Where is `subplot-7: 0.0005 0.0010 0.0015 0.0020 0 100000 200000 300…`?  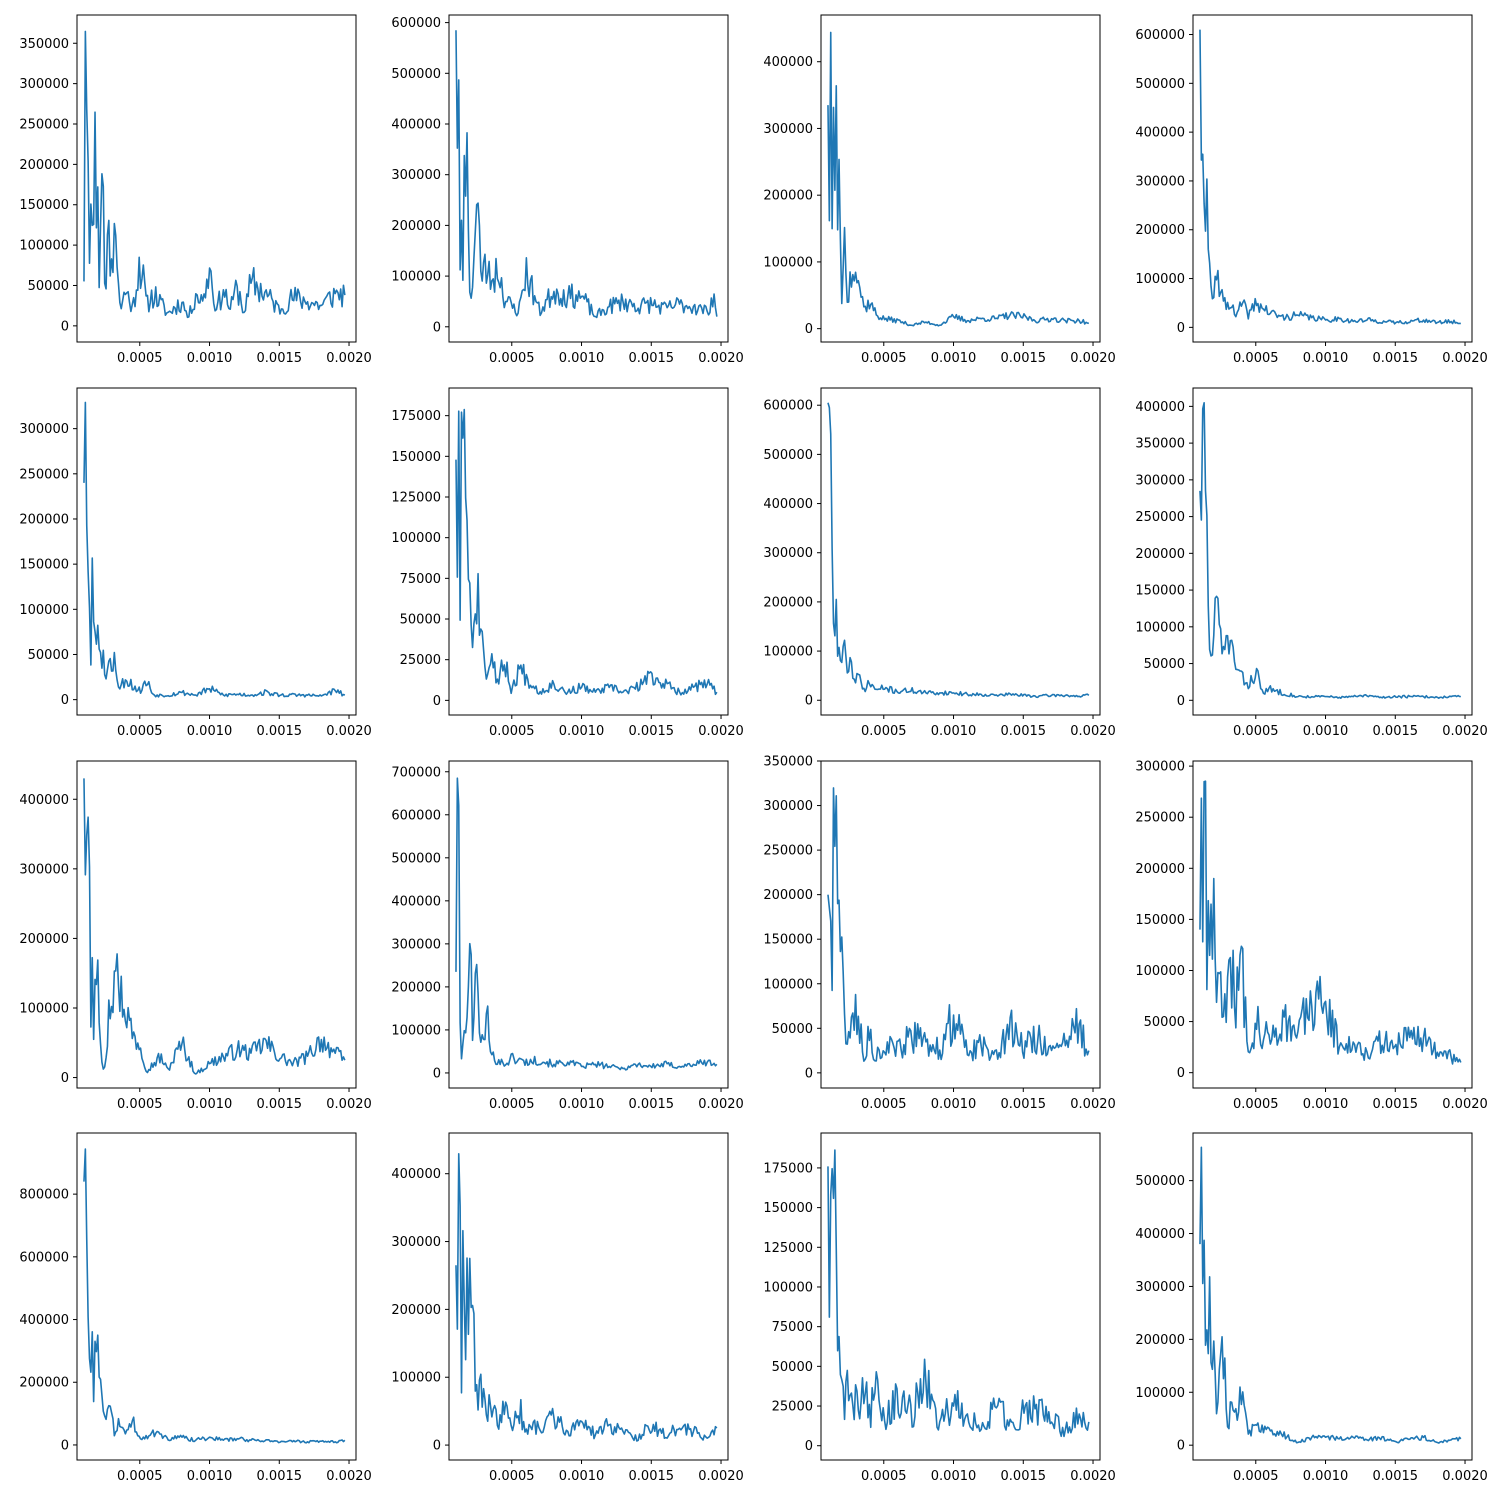
subplot-7: 0.0005 0.0010 0.0015 0.0020 0 100000 200000 300… is located at coordinates (939, 563).